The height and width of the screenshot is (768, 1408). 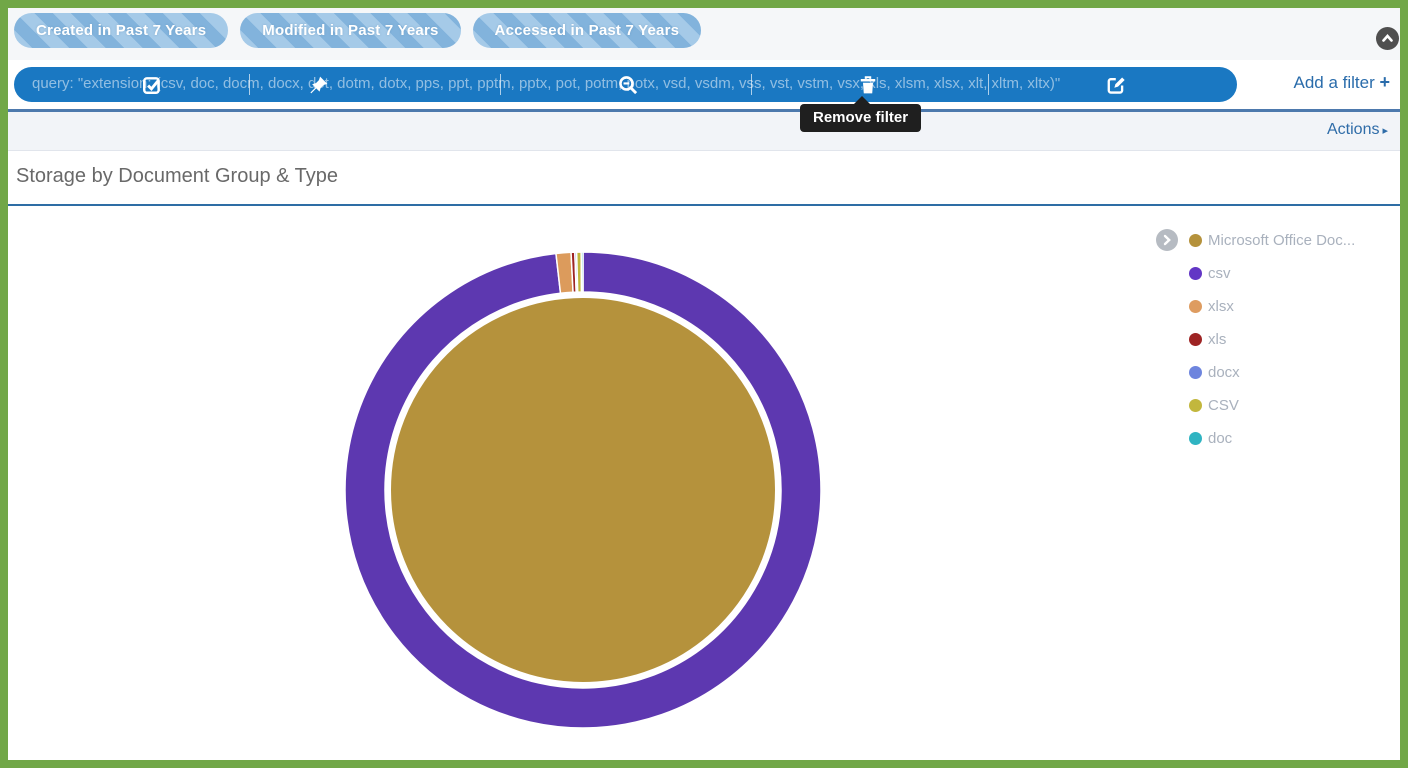 What do you see at coordinates (1272, 273) in the screenshot?
I see `legend-item: csv` at bounding box center [1272, 273].